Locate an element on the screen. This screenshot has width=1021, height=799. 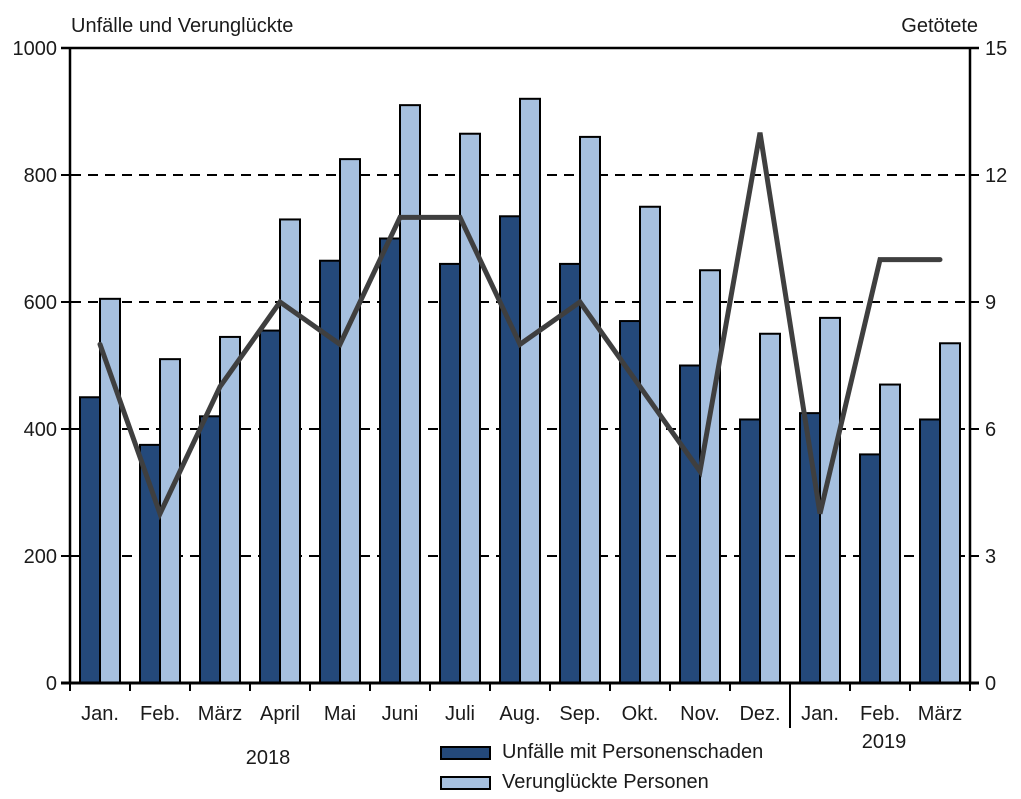
left-axis-tick-label: 1000 is located at coordinates (35, 49).